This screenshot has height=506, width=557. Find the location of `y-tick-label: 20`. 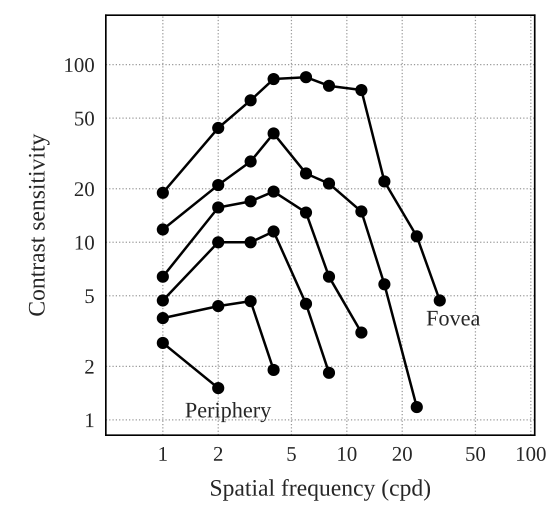

y-tick-label: 20 is located at coordinates (84, 189).